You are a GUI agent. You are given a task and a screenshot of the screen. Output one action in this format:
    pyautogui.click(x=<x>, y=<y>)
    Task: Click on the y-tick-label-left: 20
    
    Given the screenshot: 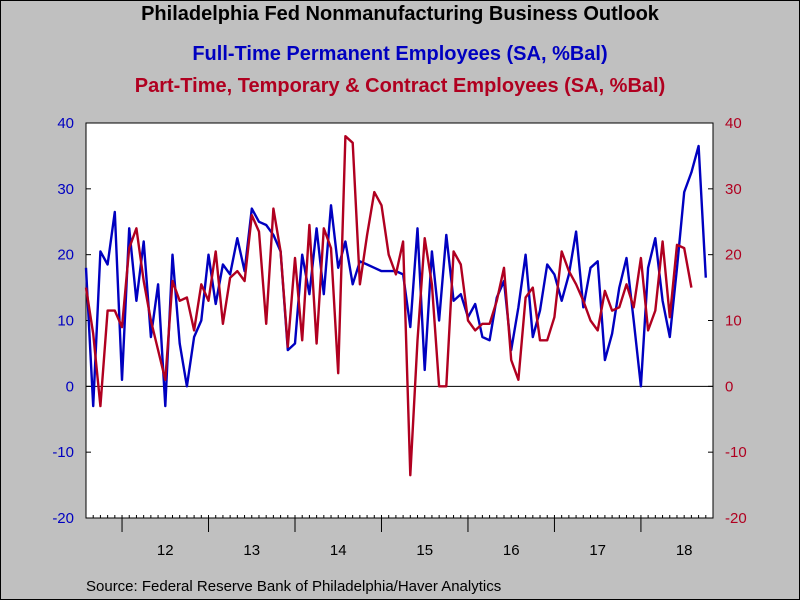 What is the action you would take?
    pyautogui.click(x=65, y=255)
    